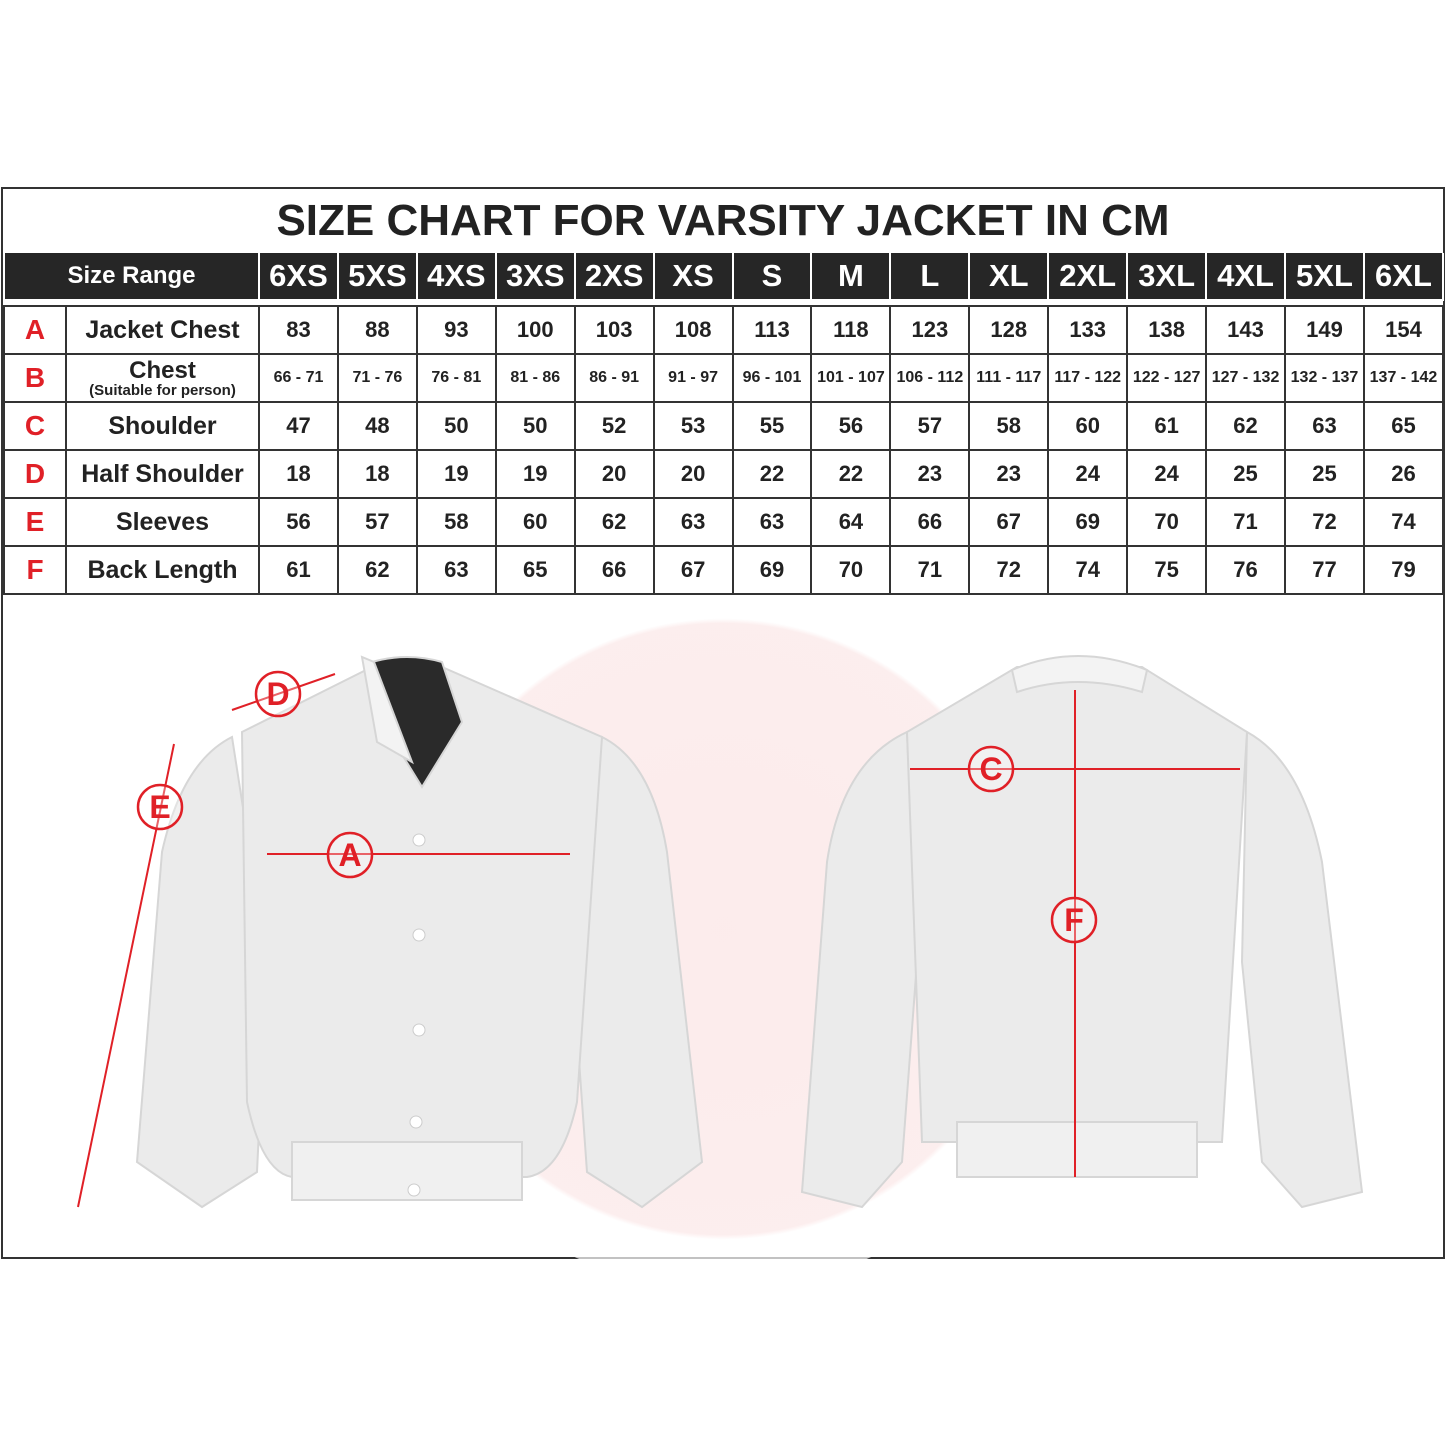 The image size is (1445, 1445). I want to click on marker-label: A, so click(349, 855).